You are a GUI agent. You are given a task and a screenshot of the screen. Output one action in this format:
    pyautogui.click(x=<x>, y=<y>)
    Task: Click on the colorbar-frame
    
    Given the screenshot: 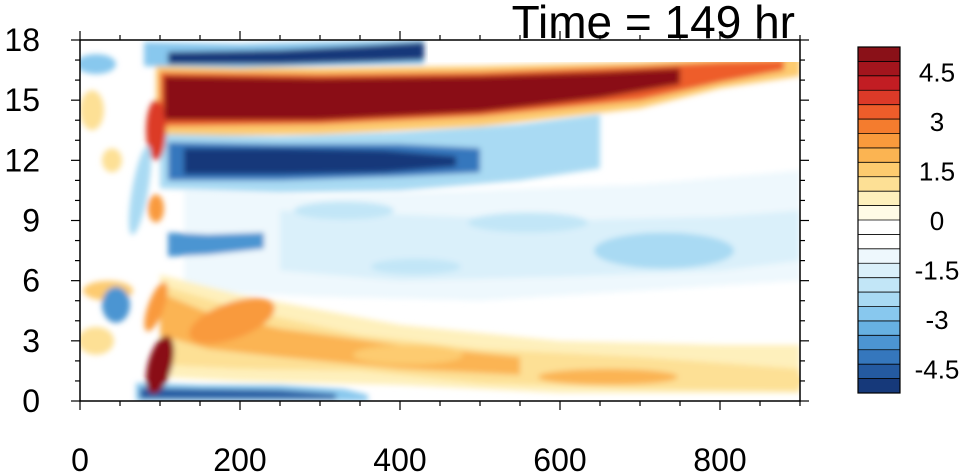 What is the action you would take?
    pyautogui.click(x=879, y=220)
    